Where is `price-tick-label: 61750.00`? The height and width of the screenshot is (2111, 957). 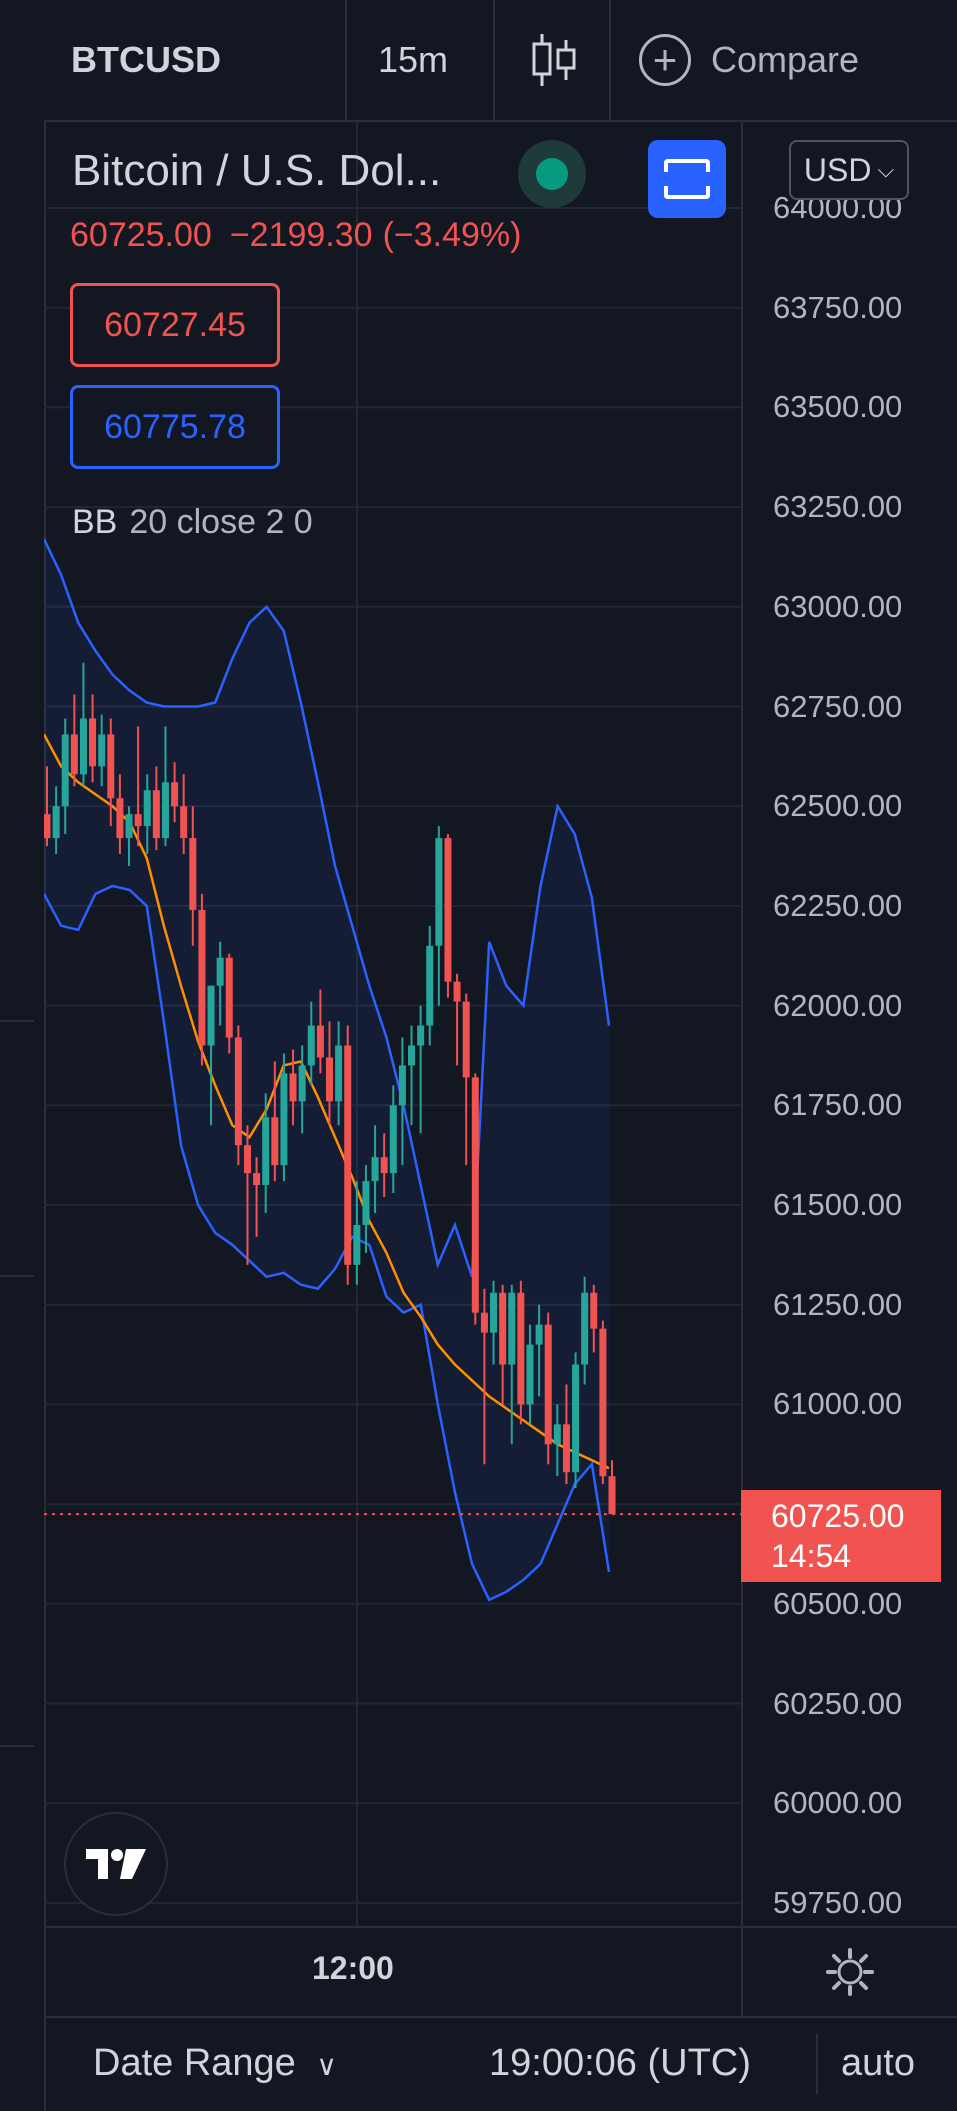
price-tick-label: 61750.00 is located at coordinates (838, 1105).